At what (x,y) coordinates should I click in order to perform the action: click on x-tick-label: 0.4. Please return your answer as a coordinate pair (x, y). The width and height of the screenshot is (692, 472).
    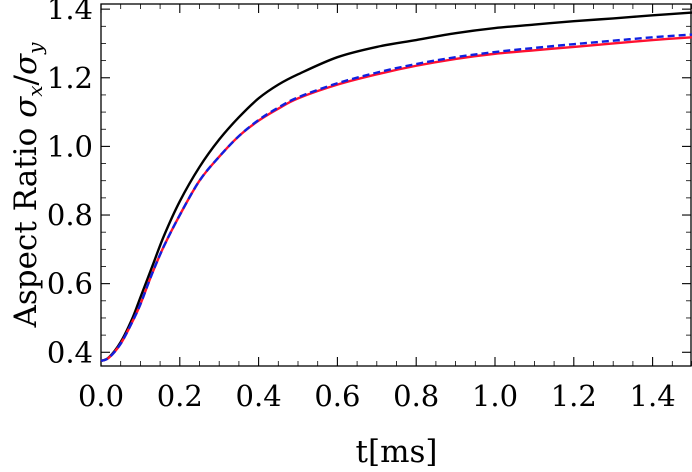
    Looking at the image, I should click on (259, 396).